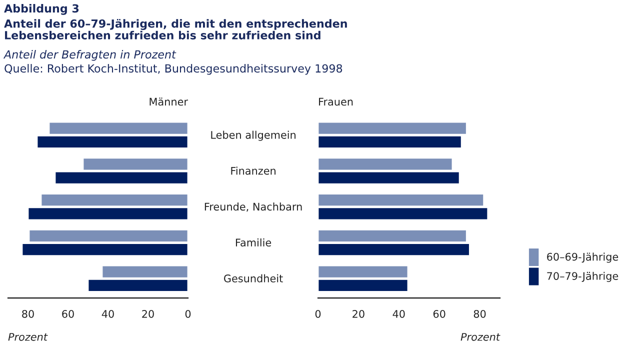 The height and width of the screenshot is (349, 642). Describe the element at coordinates (175, 29) in the screenshot. I see `text: Anteil der 60–79-Jährigen, die mit den entsprechenden Lebensbereichen zufrieden bis sehr zufrieden sind` at that location.